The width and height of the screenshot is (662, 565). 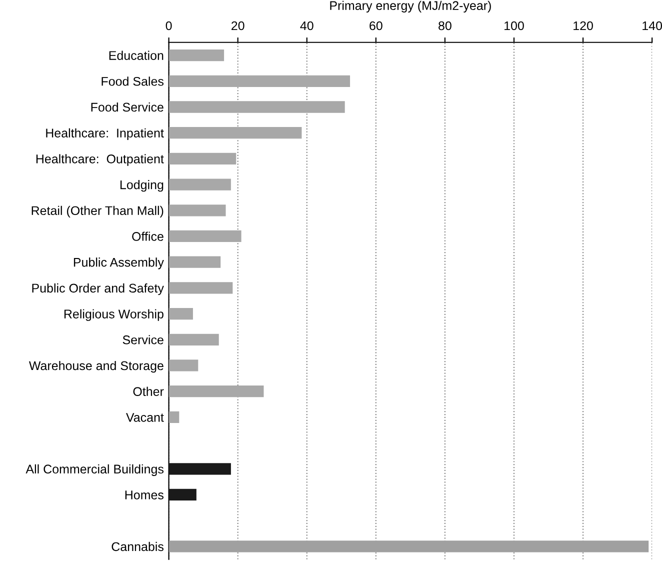 What do you see at coordinates (148, 391) in the screenshot?
I see `y-tick-label: Other` at bounding box center [148, 391].